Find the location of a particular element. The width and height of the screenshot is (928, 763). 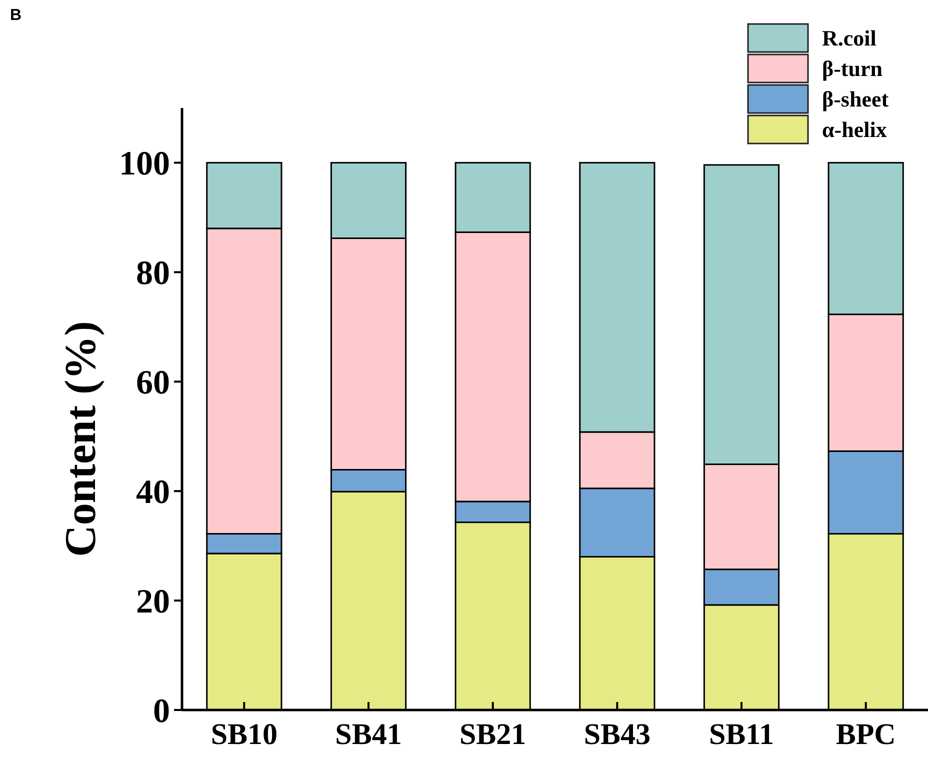

text: B is located at coordinates (16, 15).